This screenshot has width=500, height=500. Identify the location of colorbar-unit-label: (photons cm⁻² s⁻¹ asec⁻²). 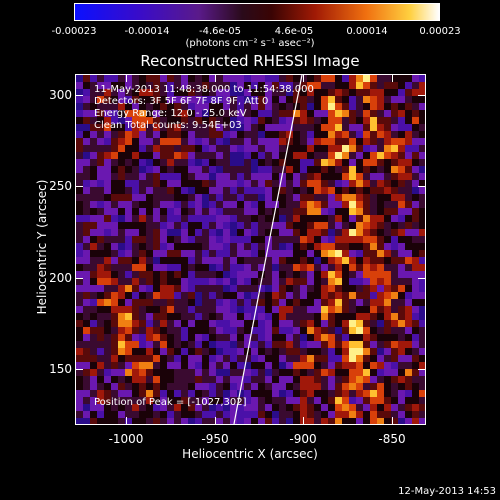
(250, 43).